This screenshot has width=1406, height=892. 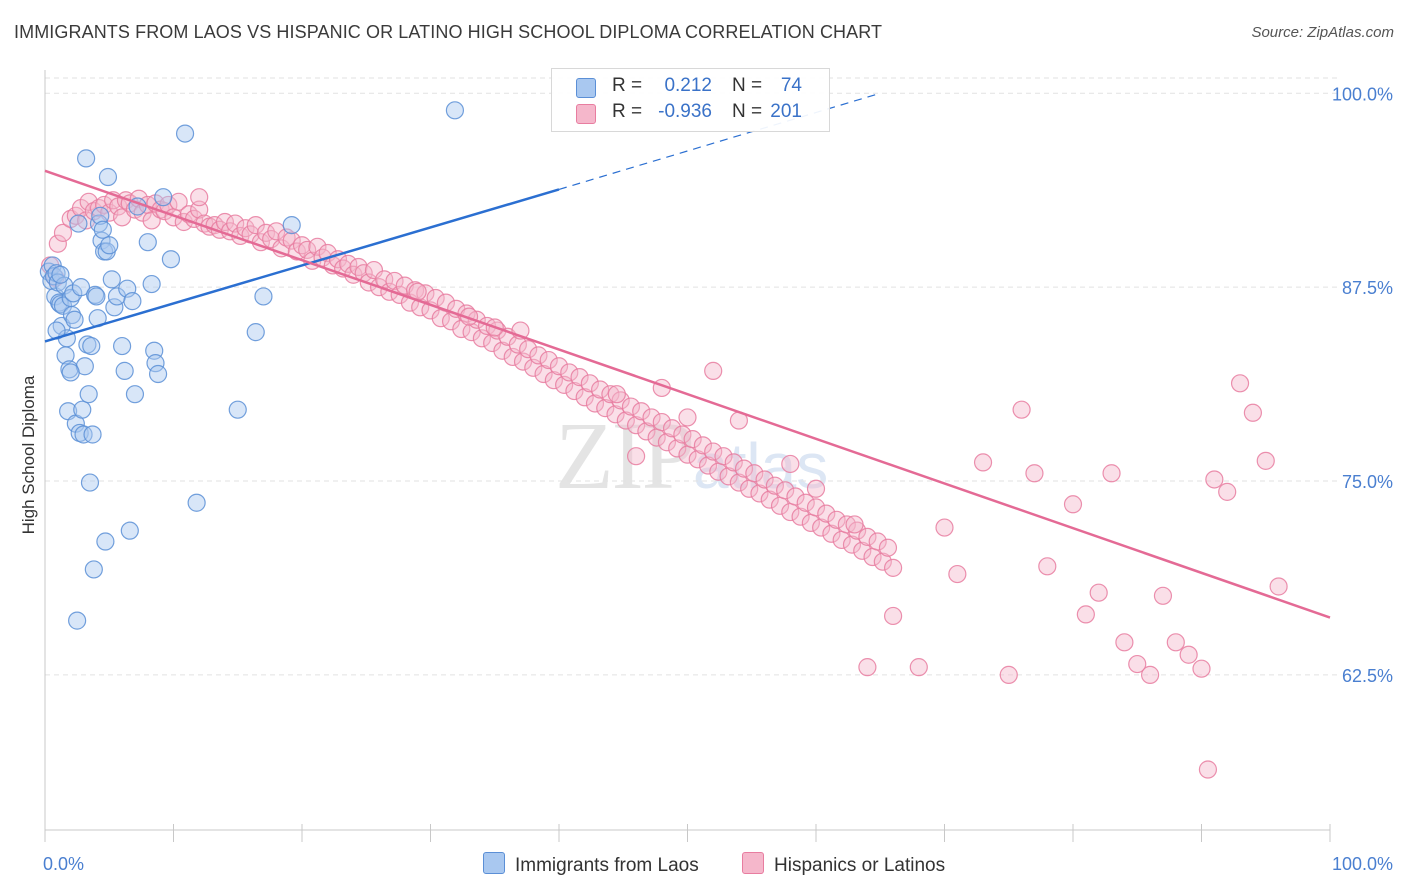 What do you see at coordinates (607, 865) in the screenshot?
I see `bottom-legend-label-laos: Immigrants from Laos` at bounding box center [607, 865].